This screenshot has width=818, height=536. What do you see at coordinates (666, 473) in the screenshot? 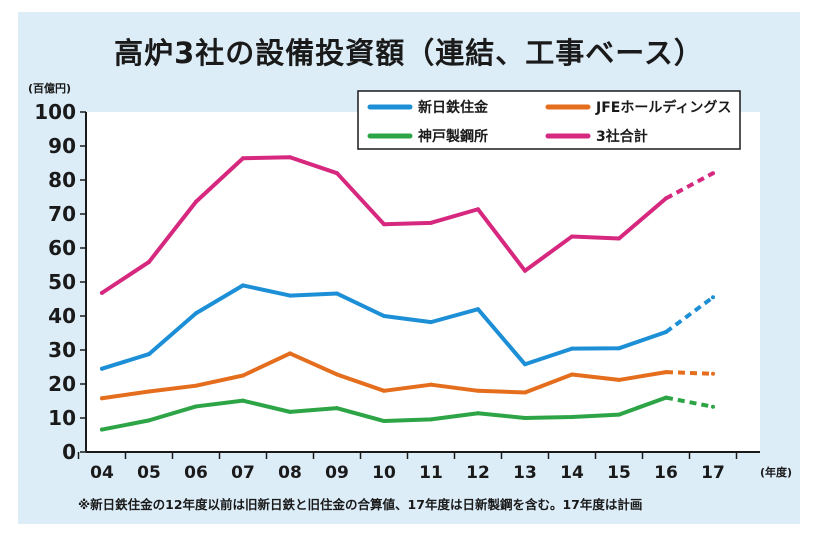
I see `x-tick-label: 16` at bounding box center [666, 473].